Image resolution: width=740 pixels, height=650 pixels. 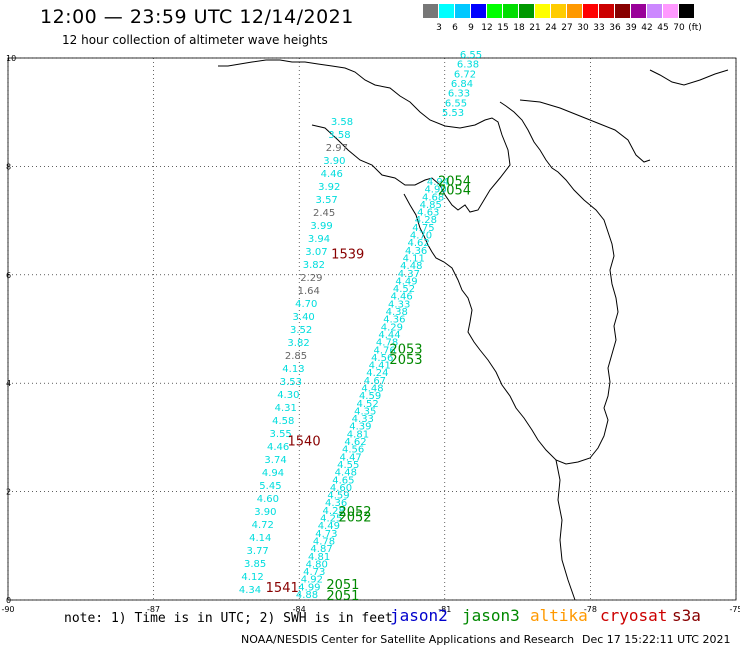 What do you see at coordinates (399, 304) in the screenshot?
I see `wave-height-value: 4.33` at bounding box center [399, 304].